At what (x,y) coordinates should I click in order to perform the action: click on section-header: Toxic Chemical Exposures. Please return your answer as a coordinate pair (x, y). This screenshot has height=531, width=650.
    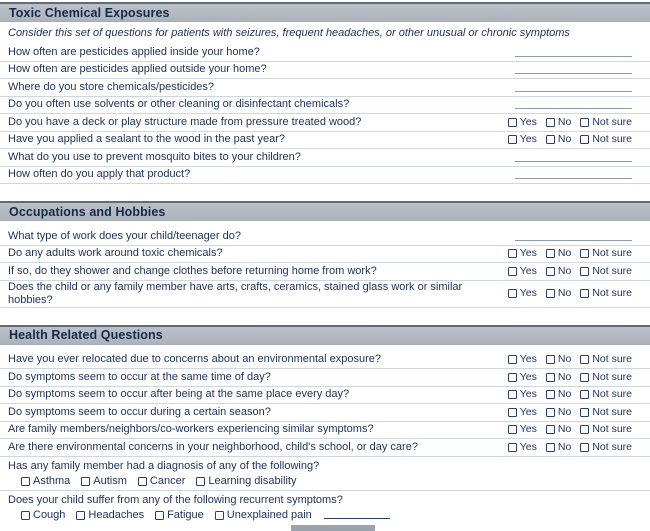
    Looking at the image, I should click on (325, 12).